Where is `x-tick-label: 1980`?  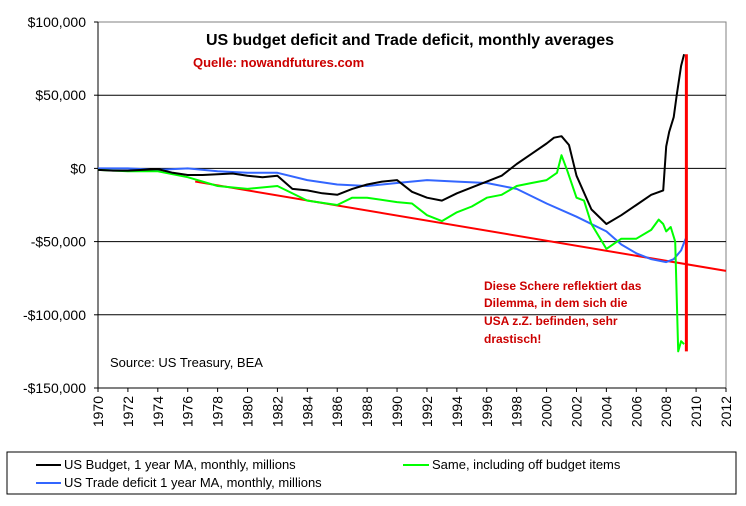
x-tick-label: 1980 is located at coordinates (248, 411).